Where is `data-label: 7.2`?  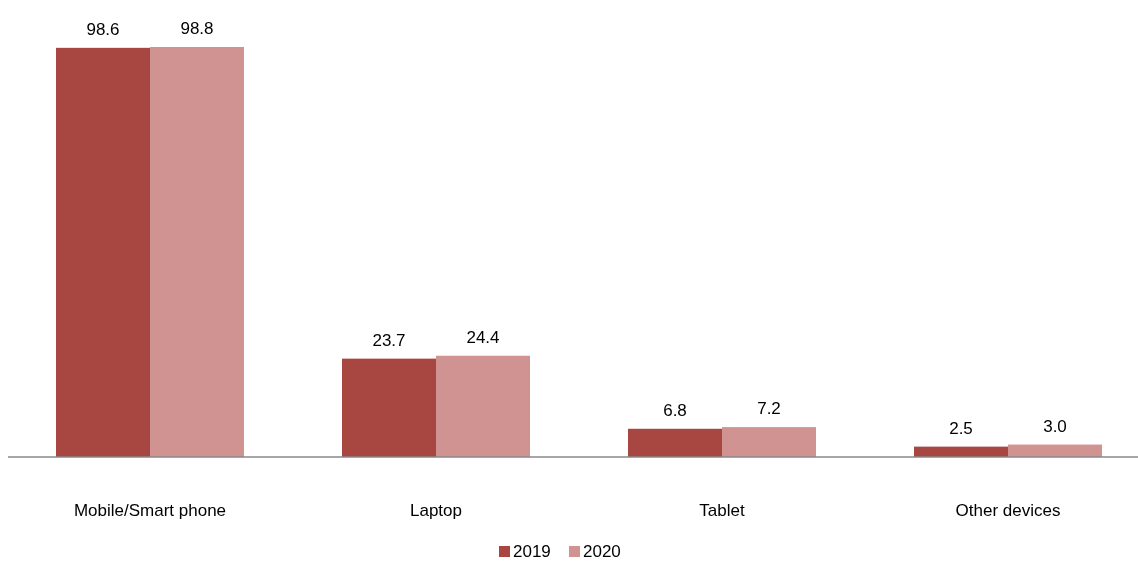
data-label: 7.2 is located at coordinates (769, 409).